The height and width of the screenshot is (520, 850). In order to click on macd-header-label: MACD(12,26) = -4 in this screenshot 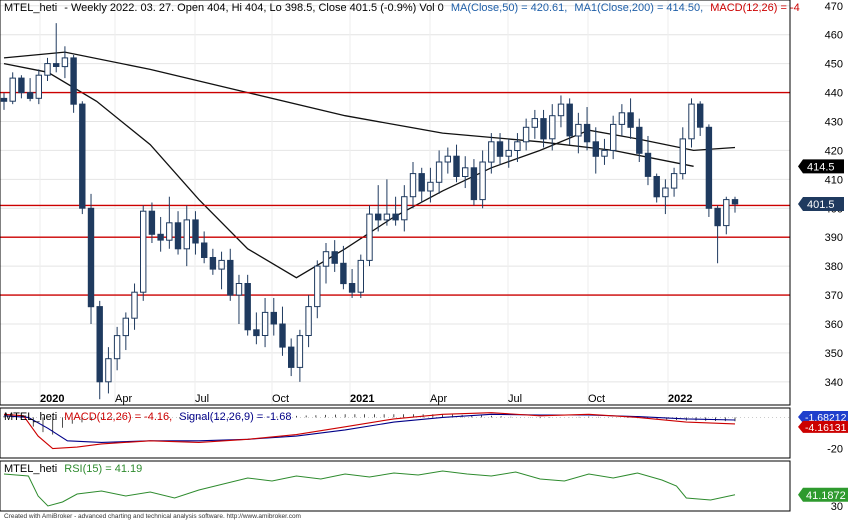, I will do `click(755, 8)`.